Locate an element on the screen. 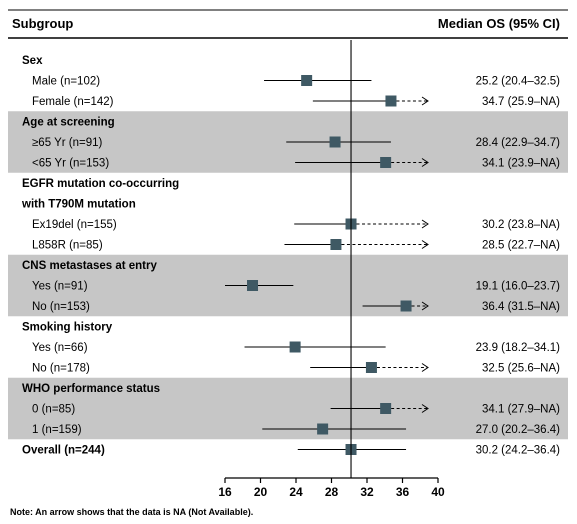 This screenshot has width=577, height=524. subgroup-row-label: ≥65 Yr (n=91) is located at coordinates (67, 143).